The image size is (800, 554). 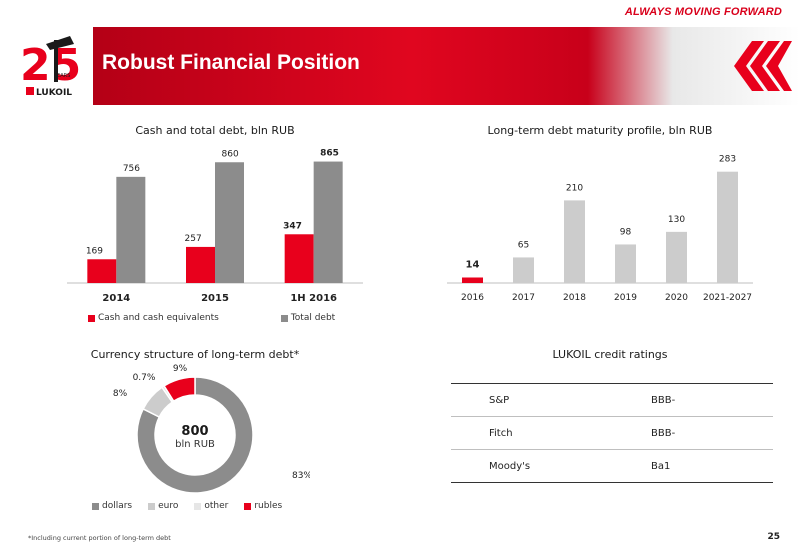 I want to click on cash-debt-legend: Cash and cash equivalents Total debt, so click(x=211, y=318).